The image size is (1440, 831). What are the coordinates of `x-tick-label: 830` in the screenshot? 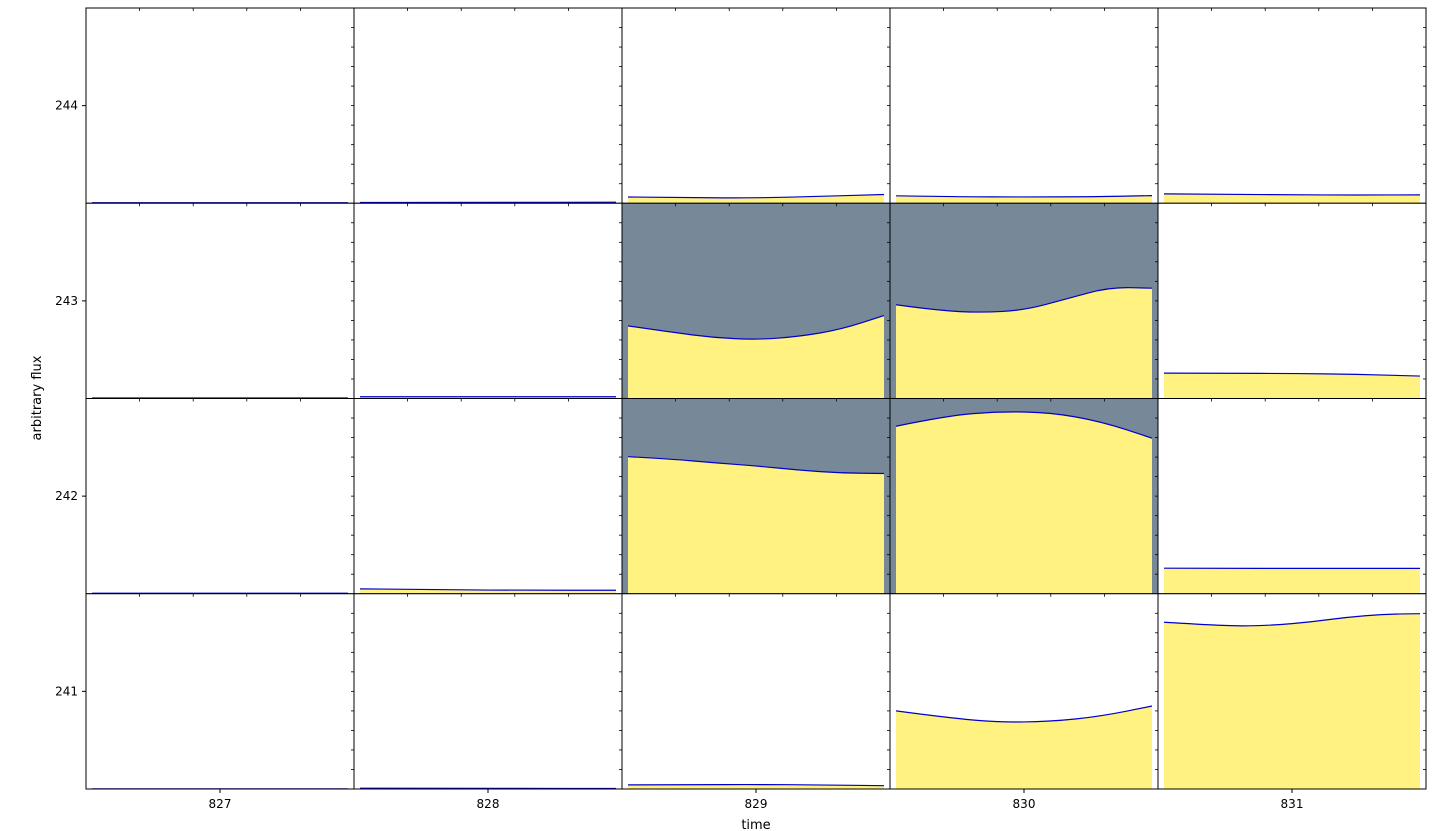 It's located at (1024, 804).